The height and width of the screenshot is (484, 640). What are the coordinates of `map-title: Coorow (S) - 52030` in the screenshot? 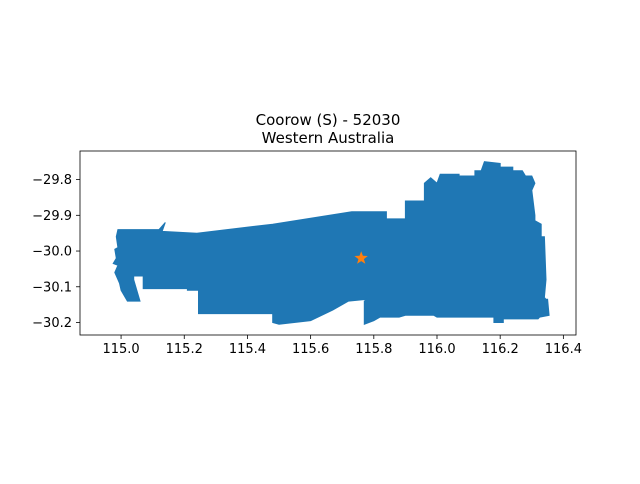 It's located at (328, 120).